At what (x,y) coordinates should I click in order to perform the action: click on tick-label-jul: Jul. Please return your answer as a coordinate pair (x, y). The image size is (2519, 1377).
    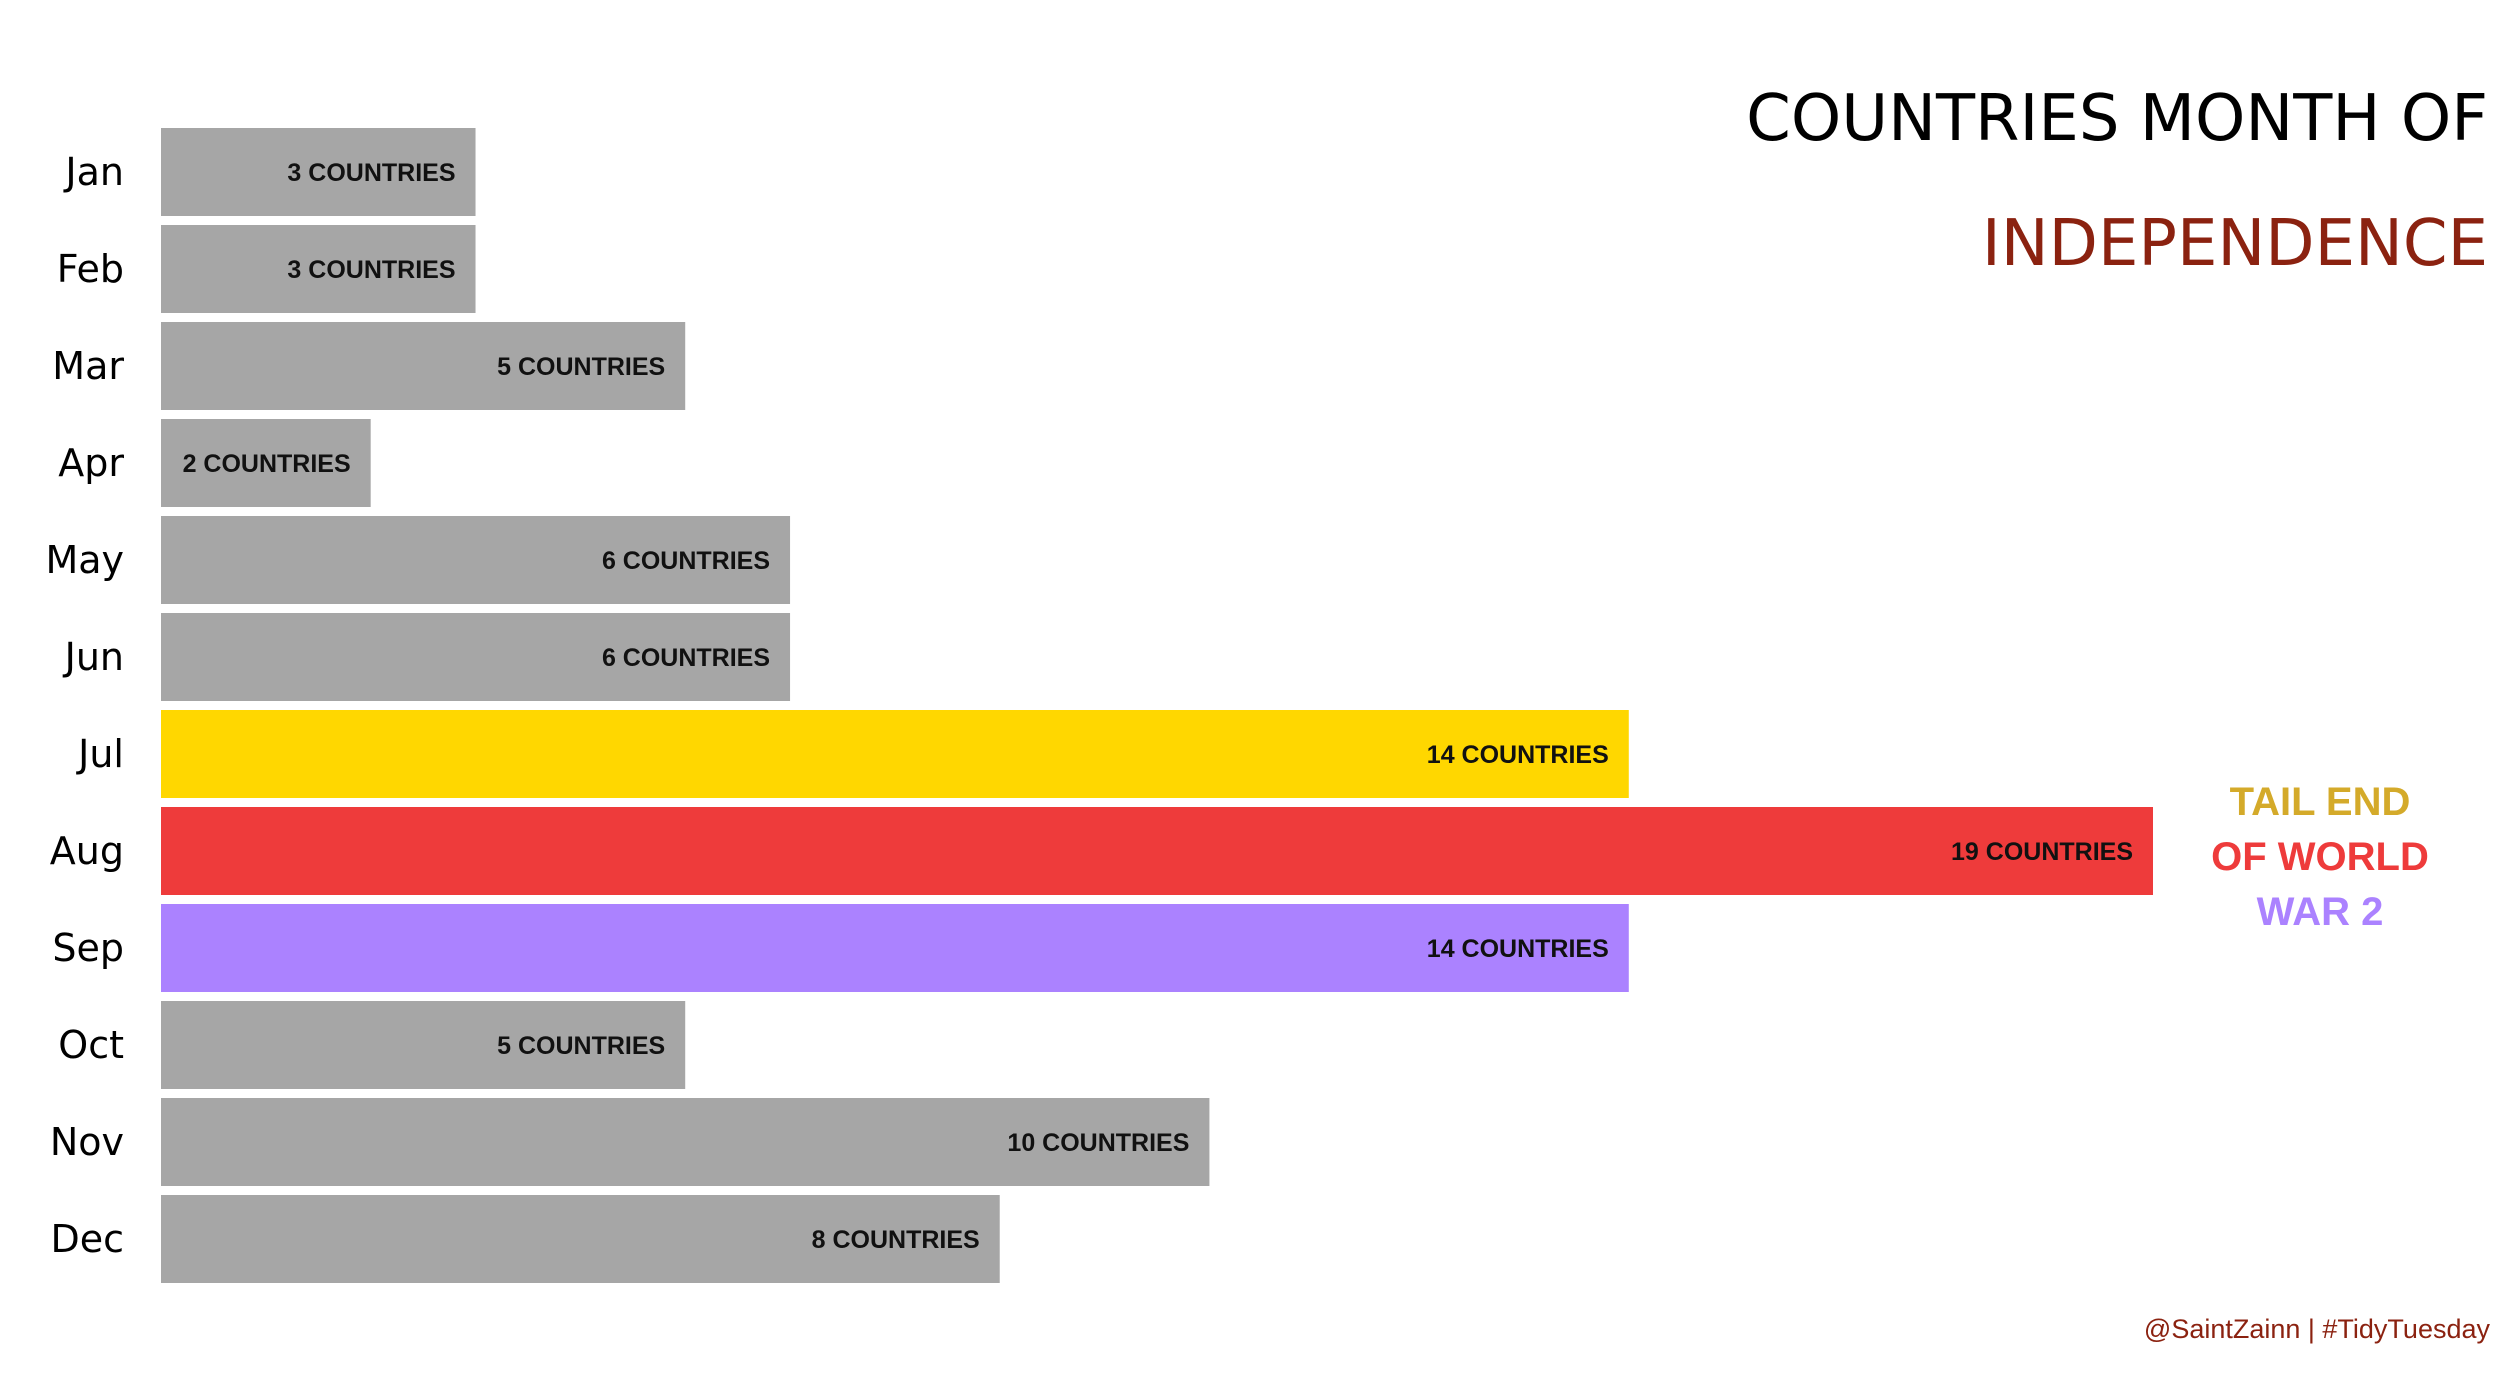
    Looking at the image, I should click on (100, 754).